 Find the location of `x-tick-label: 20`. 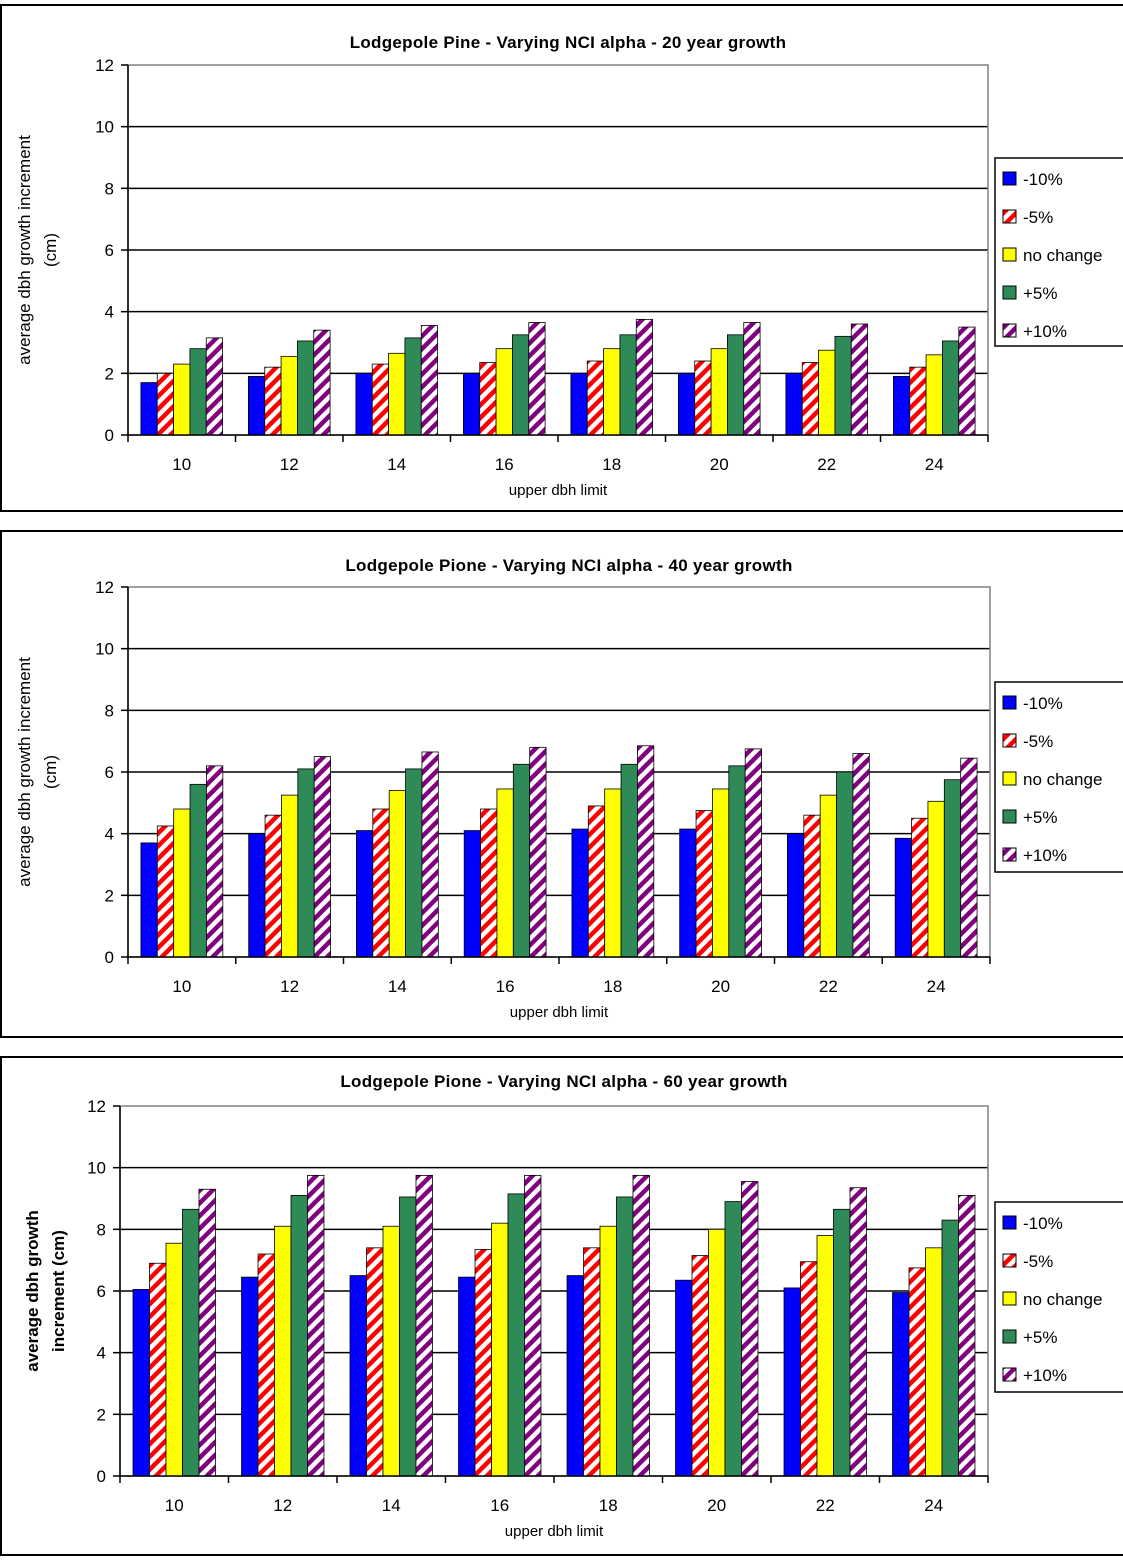

x-tick-label: 20 is located at coordinates (719, 464).